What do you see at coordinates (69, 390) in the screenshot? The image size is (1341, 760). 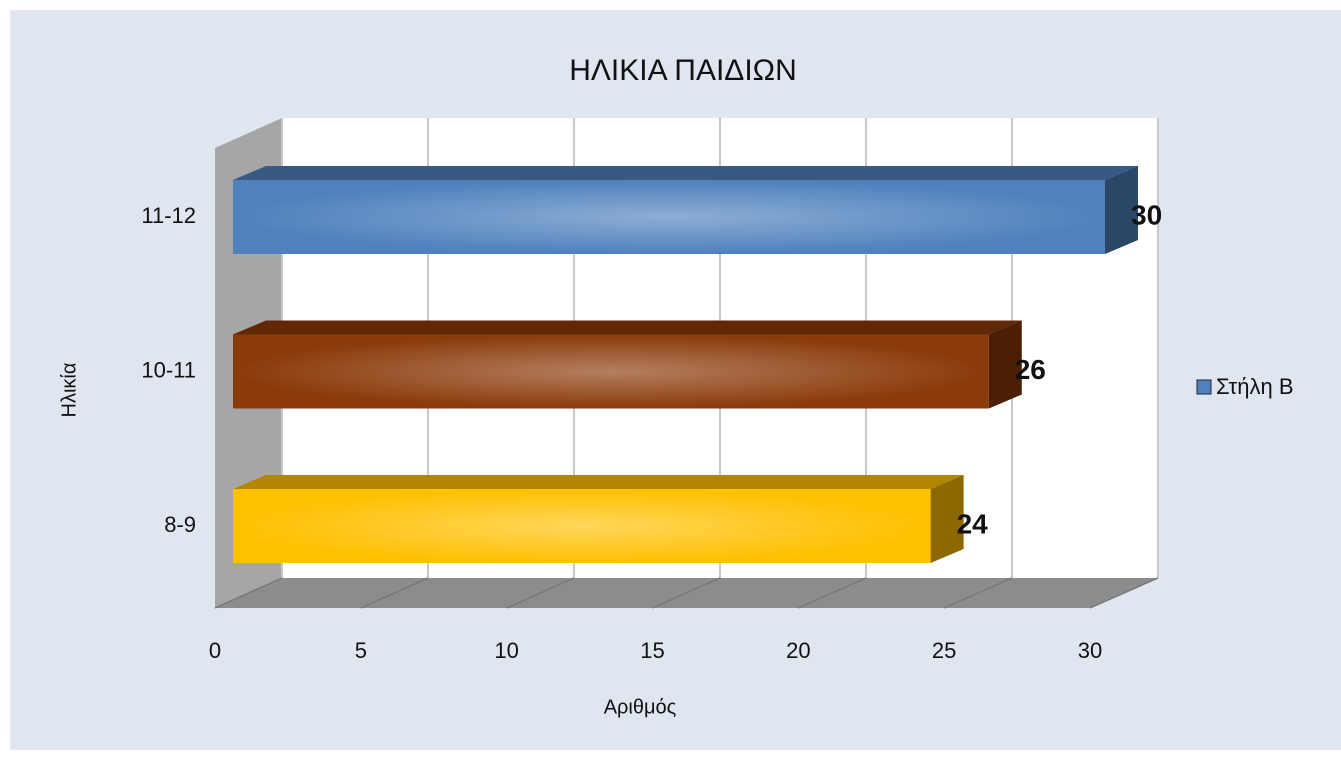 I see `y-axis-label: Ηλικία` at bounding box center [69, 390].